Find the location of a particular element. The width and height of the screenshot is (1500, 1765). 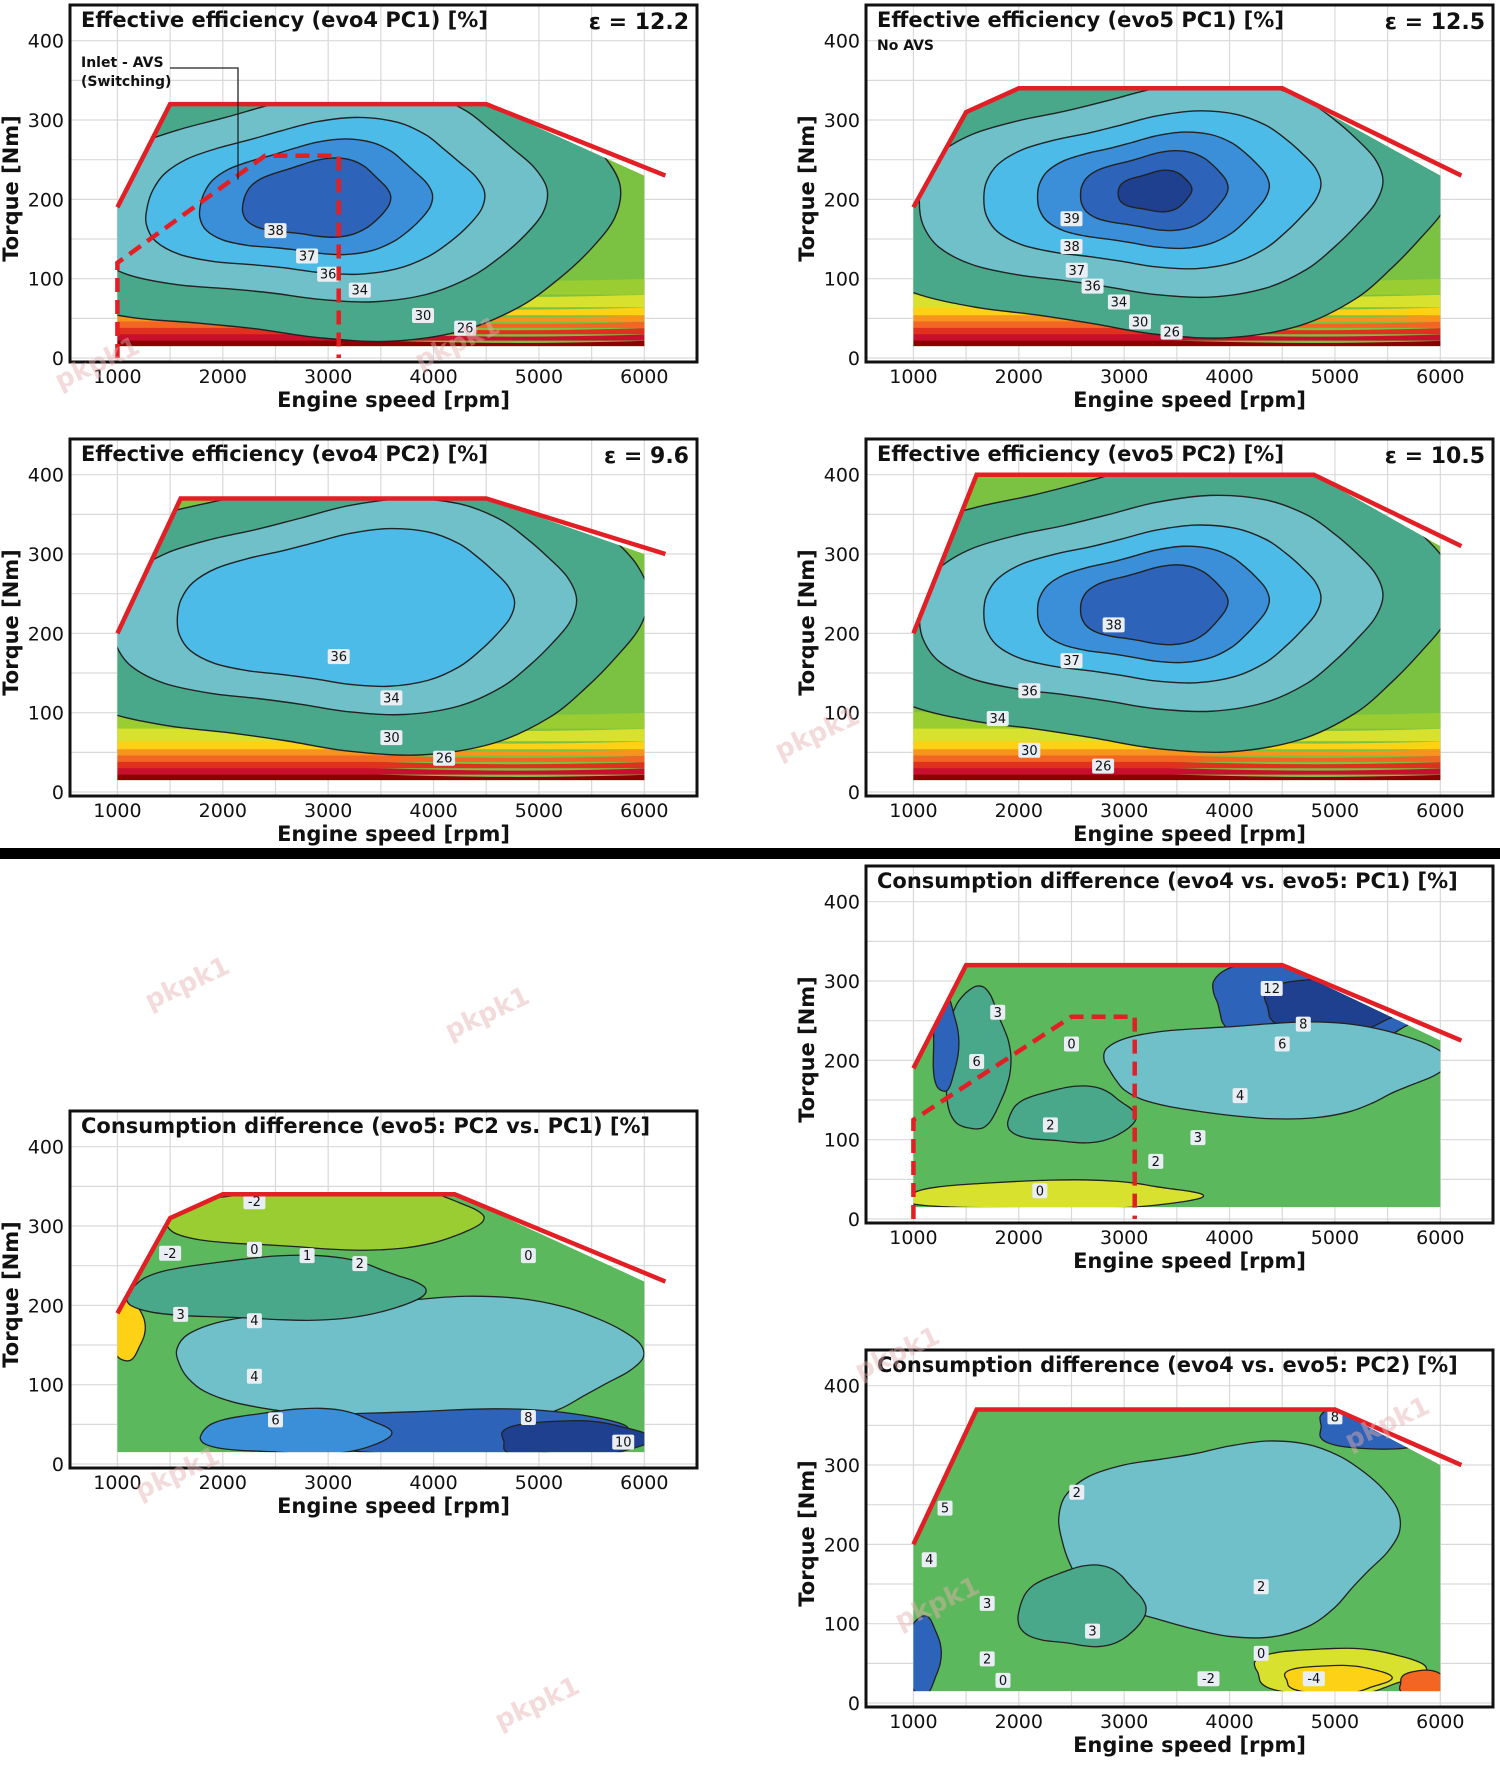

contour-label: 10 is located at coordinates (623, 1443).